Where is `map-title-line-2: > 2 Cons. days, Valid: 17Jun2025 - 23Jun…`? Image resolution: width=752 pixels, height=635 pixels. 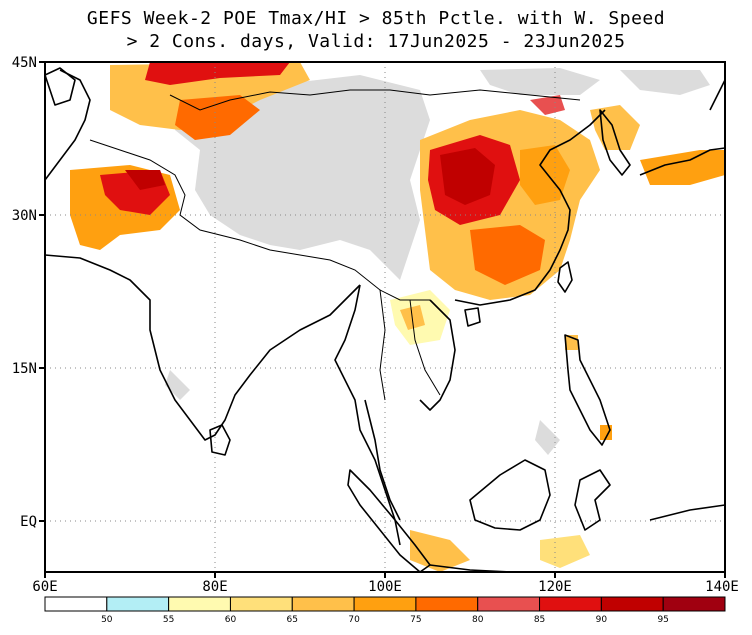
map-title-line-2: > 2 Cons. days, Valid: 17Jun2025 - 23Jun… is located at coordinates (376, 41).